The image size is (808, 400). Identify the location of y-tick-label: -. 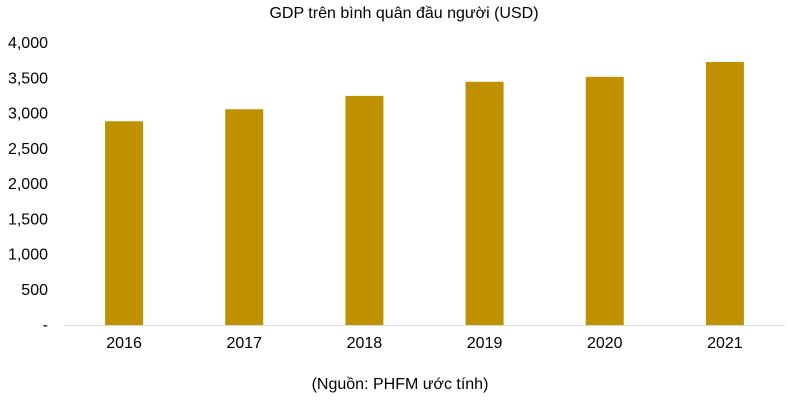
(45, 325).